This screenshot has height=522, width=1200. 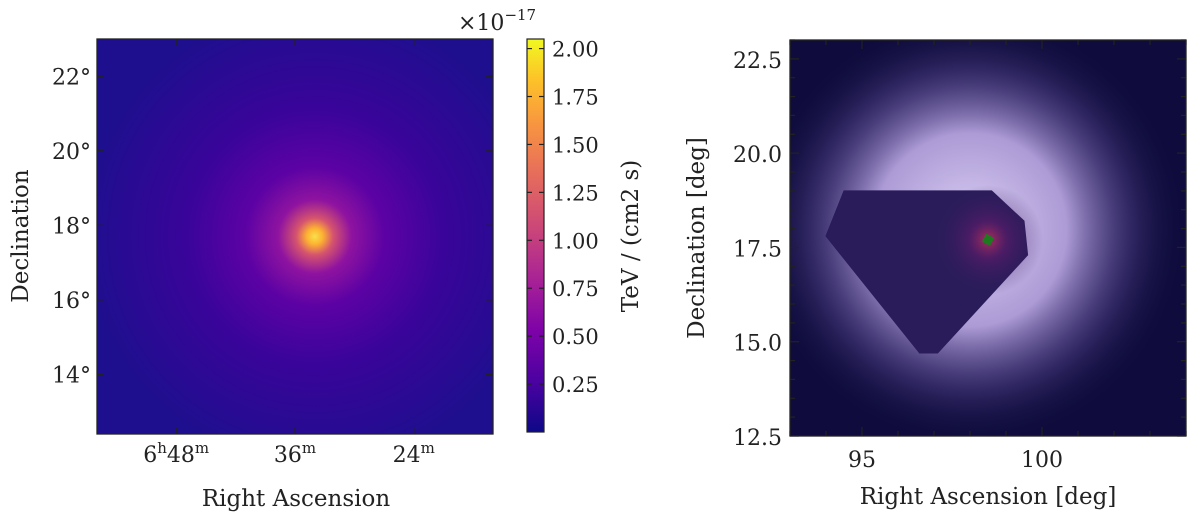 What do you see at coordinates (757, 344) in the screenshot?
I see `right-y-tick-label: 15.0` at bounding box center [757, 344].